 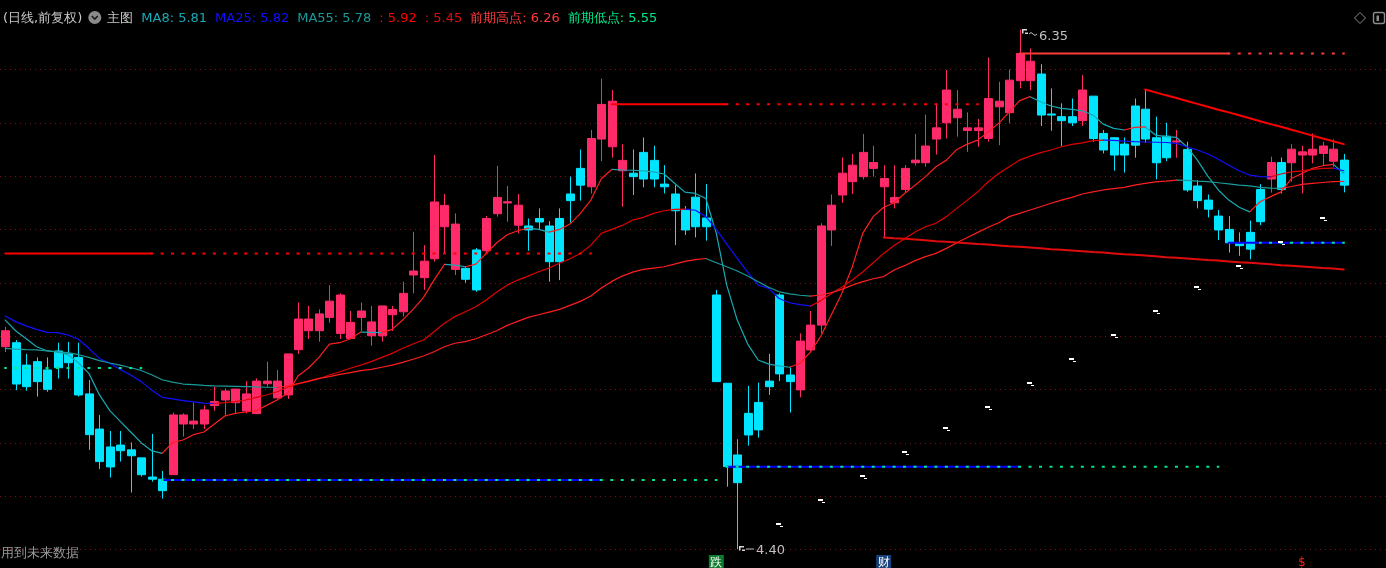 I want to click on legend: MA8: 5.81 MA25: 5.82 MA55: 5.78 : 5.92 : 5.45 前期高点: 6.26 前期低点: 5.55, so click(x=399, y=17).